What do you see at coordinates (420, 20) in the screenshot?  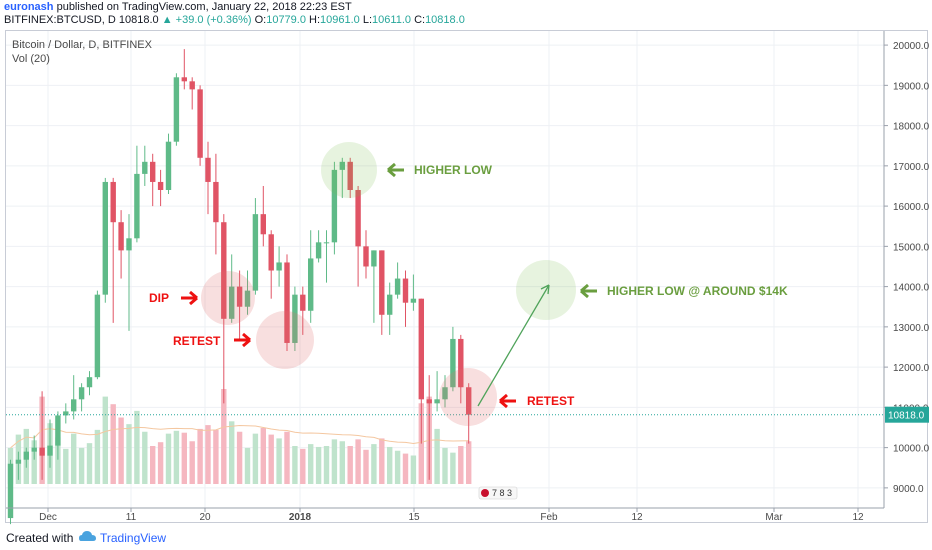 I see `close-label: C:` at bounding box center [420, 20].